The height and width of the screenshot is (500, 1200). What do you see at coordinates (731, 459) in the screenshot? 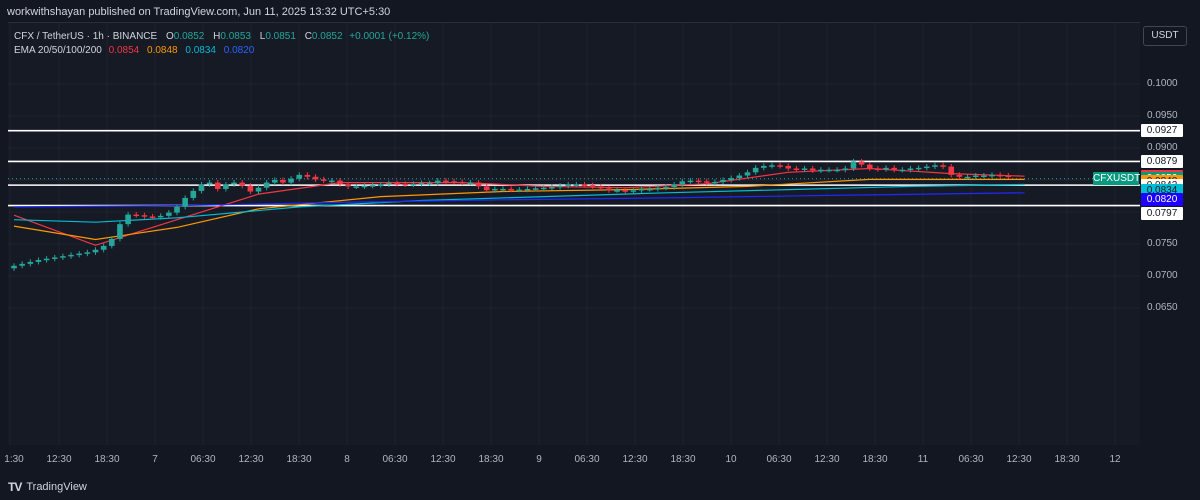
I see `time-tick-label: 10` at bounding box center [731, 459].